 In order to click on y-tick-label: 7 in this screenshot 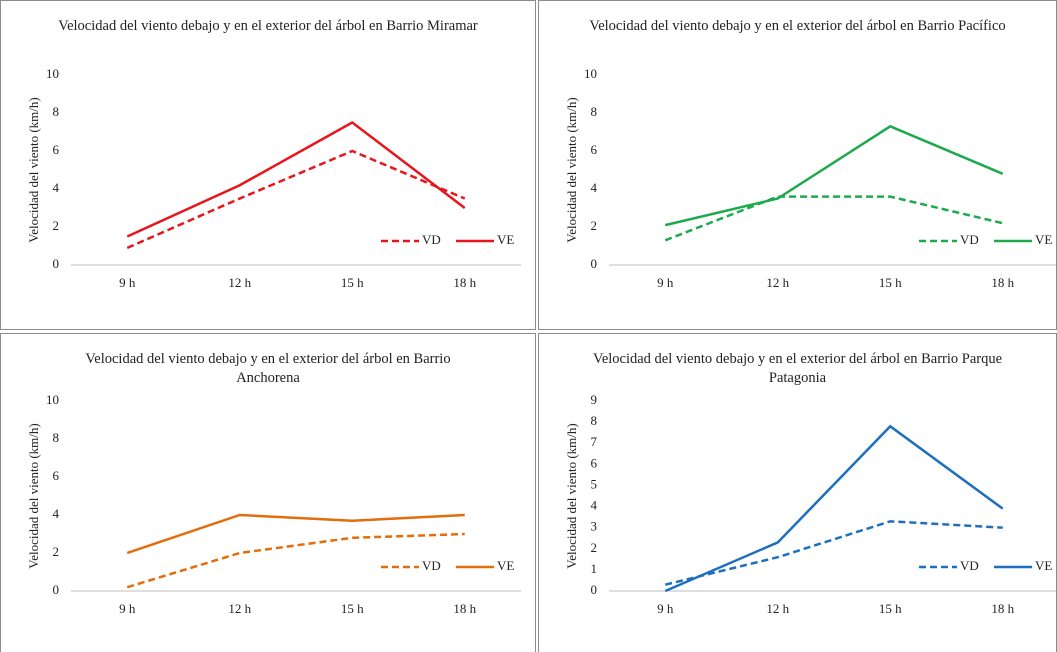, I will do `click(594, 441)`.